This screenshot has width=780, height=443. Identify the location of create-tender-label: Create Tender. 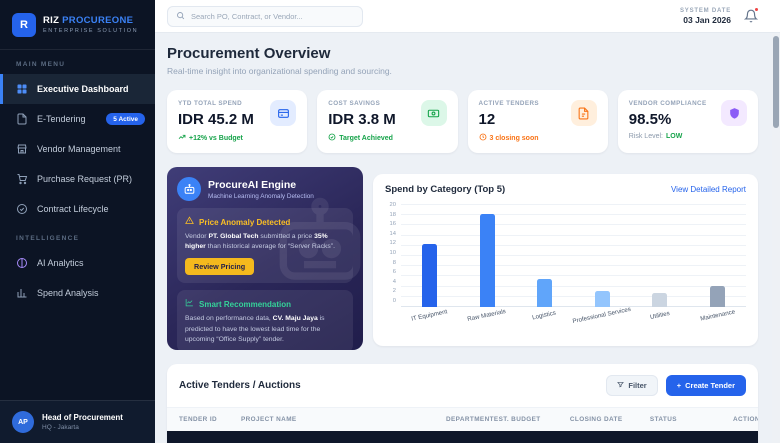
(710, 385).